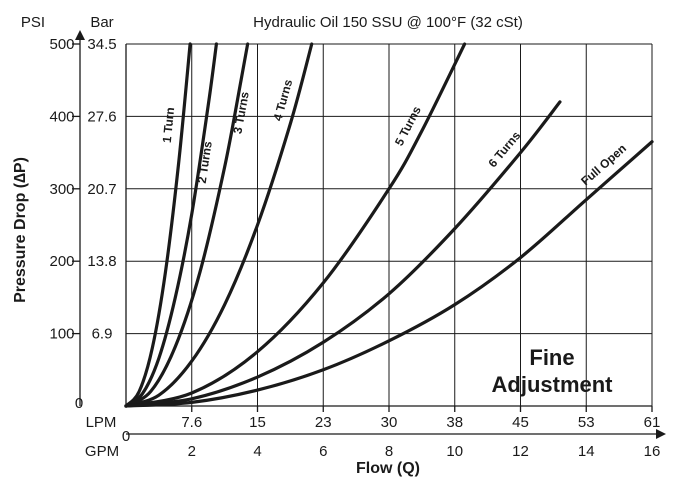 The image size is (674, 479). Describe the element at coordinates (389, 422) in the screenshot. I see `x-tick-label-lpm: 30` at that location.